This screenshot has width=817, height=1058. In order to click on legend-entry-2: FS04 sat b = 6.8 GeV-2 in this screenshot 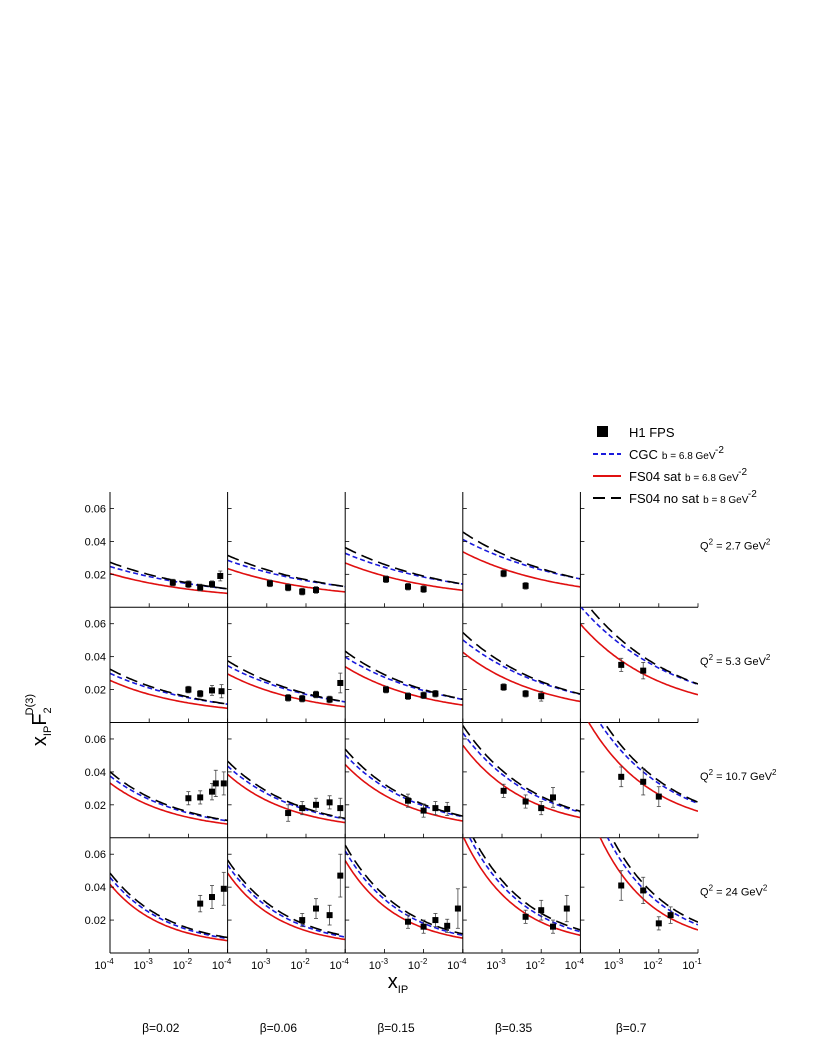, I will do `click(670, 475)`.